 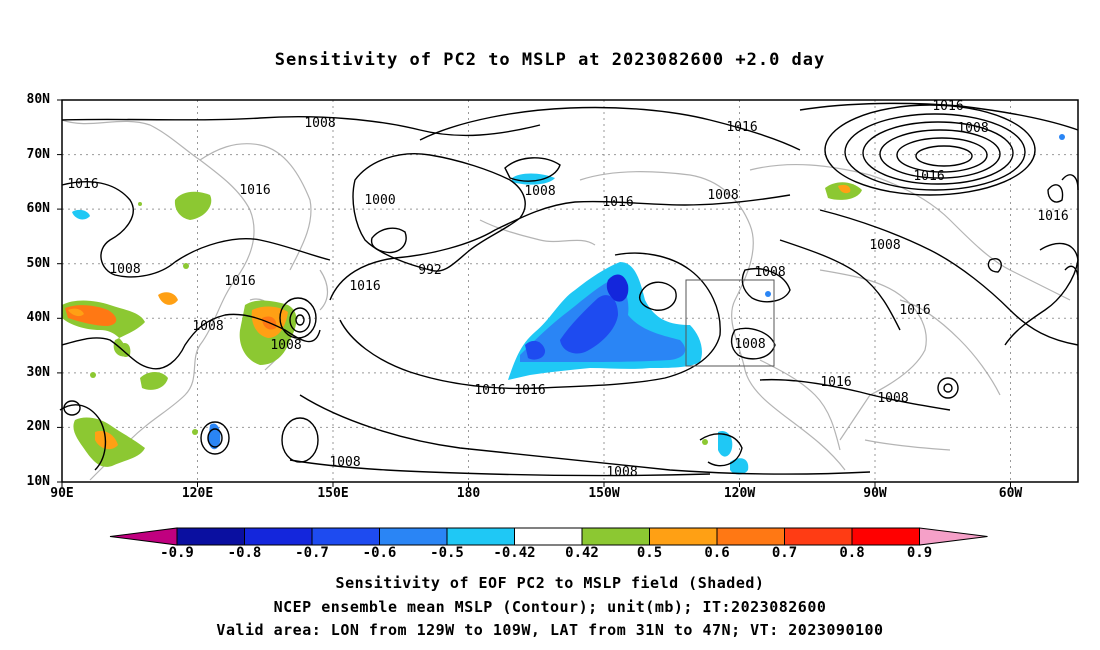 I want to click on colorbar-tick-label: -0.6, so click(x=379, y=553).